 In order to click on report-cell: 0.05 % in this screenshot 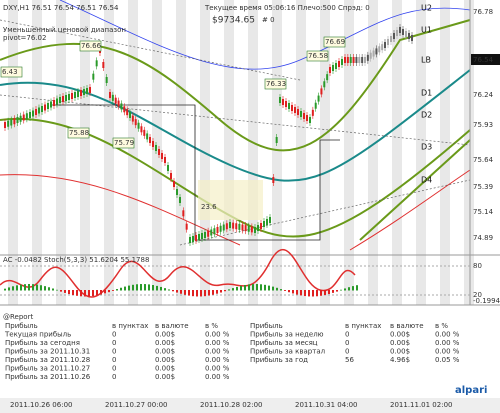, I will do `click(447, 360)`.